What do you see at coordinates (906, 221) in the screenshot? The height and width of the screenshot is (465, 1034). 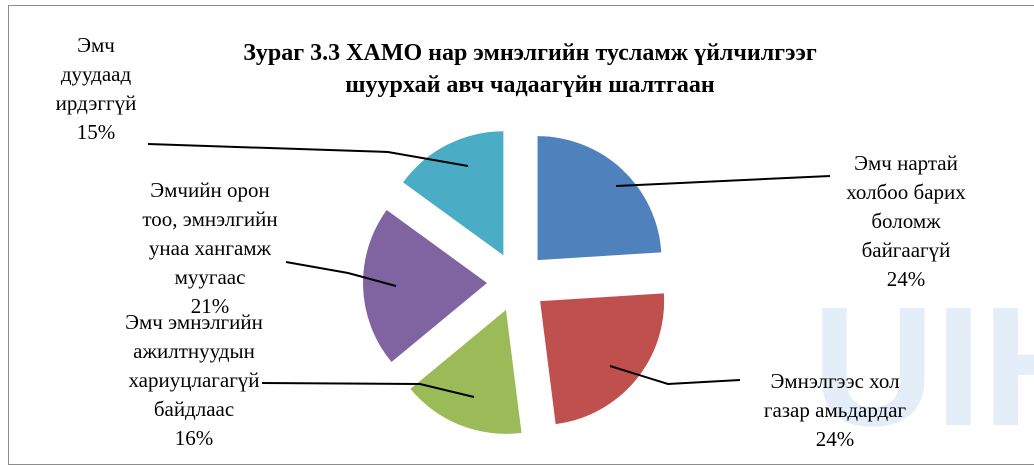 I see `slice-label-0-line-2: боломж` at bounding box center [906, 221].